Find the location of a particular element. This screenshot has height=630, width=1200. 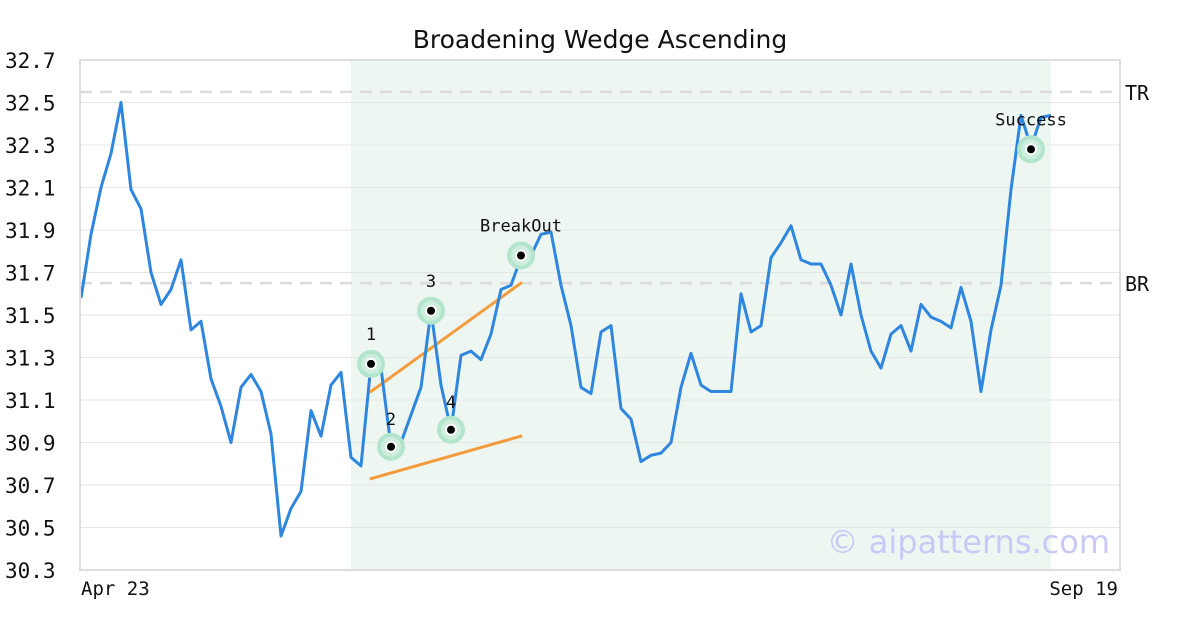

trend-lines is located at coordinates (446, 381).